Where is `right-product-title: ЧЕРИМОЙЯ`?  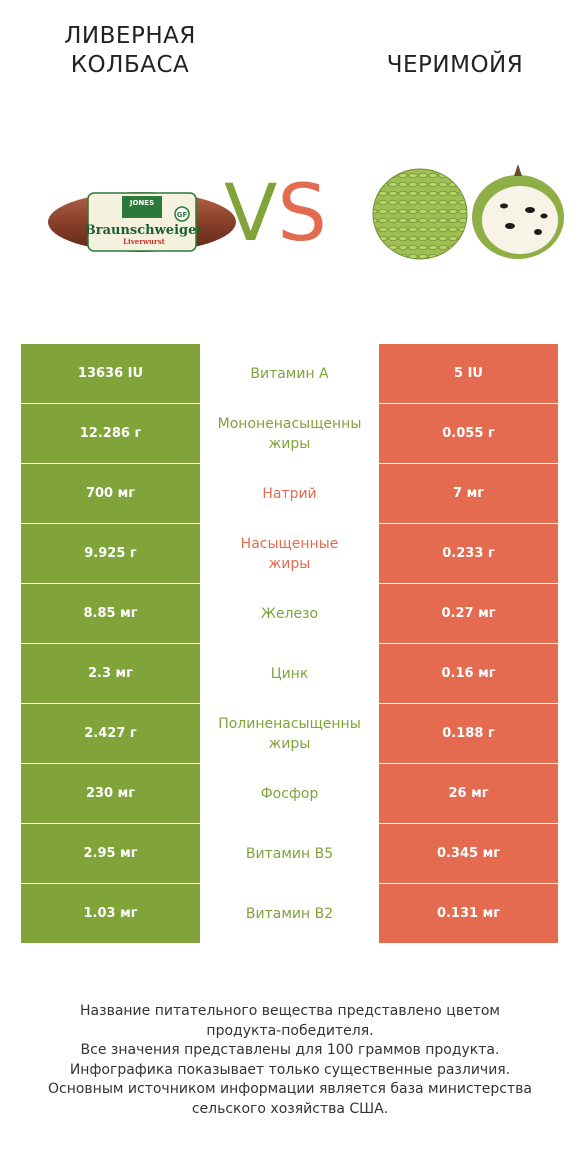 right-product-title: ЧЕРИМОЙЯ is located at coordinates (455, 65).